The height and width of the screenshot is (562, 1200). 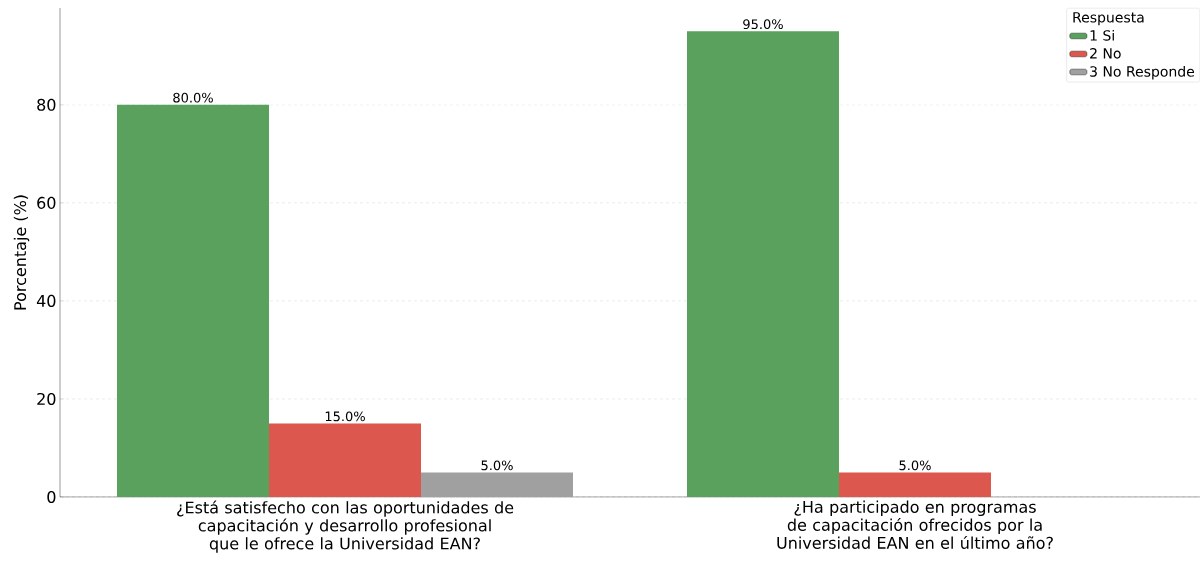 What do you see at coordinates (193, 97) in the screenshot?
I see `data-label: 80.0%` at bounding box center [193, 97].